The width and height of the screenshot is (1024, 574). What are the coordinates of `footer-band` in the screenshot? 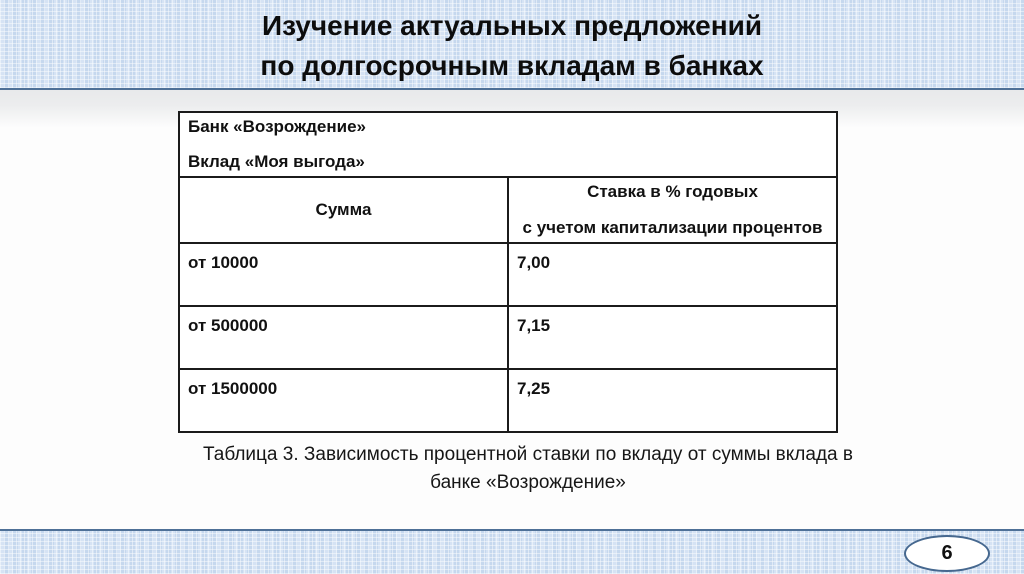 It's located at (512, 551).